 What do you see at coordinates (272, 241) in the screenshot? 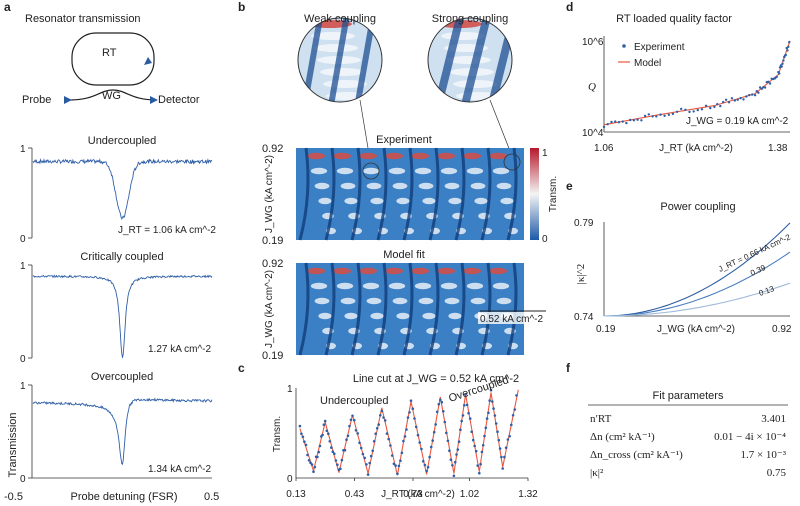
I see `b1-ytick-bottom: 0.19` at bounding box center [272, 241].